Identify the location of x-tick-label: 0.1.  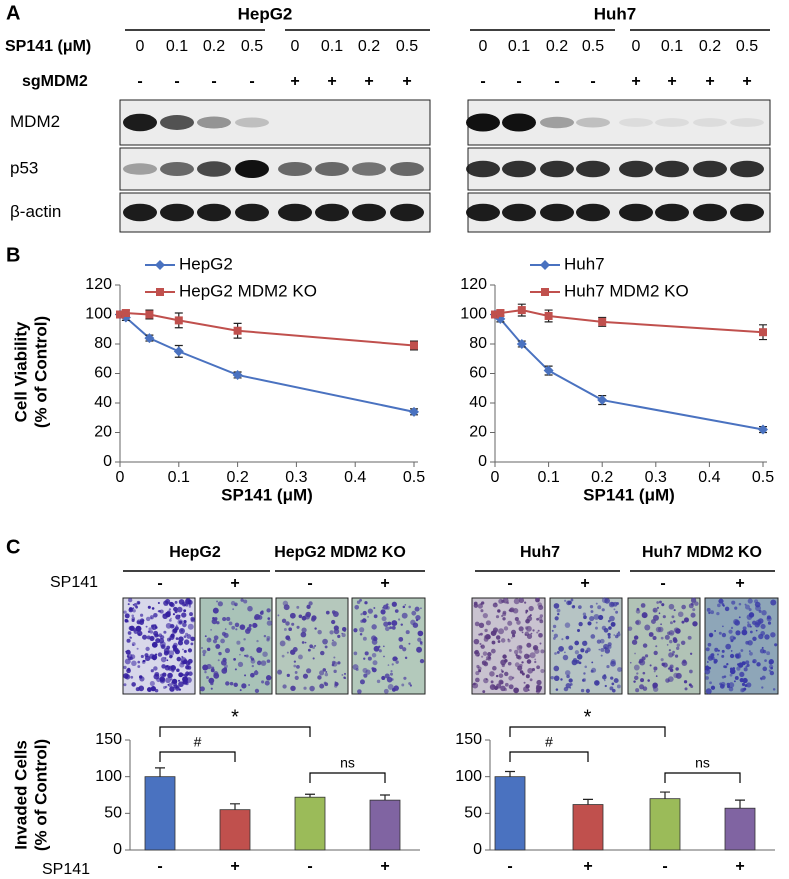
(548, 477).